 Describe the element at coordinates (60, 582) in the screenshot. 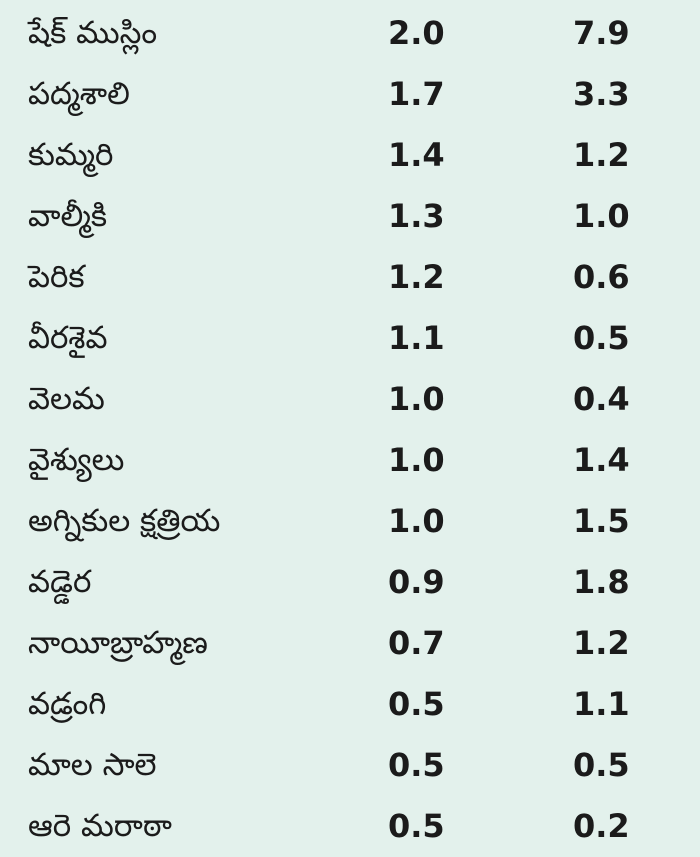

I see `caste-name: వడ్డెర` at that location.